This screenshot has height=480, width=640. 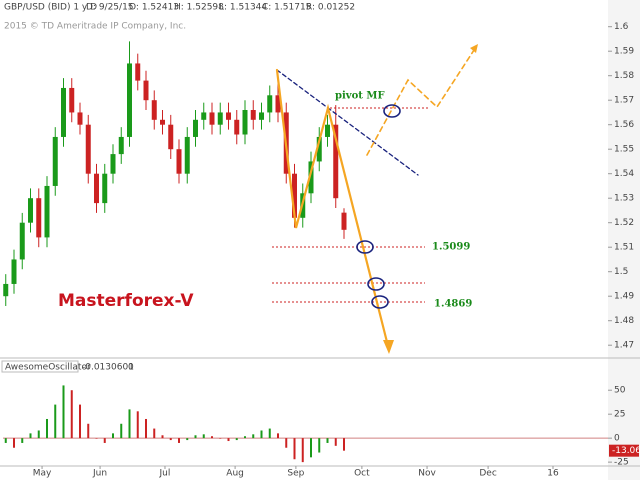 What do you see at coordinates (48, 368) in the screenshot?
I see `indicator-name: AwesomeOscillator` at bounding box center [48, 368].